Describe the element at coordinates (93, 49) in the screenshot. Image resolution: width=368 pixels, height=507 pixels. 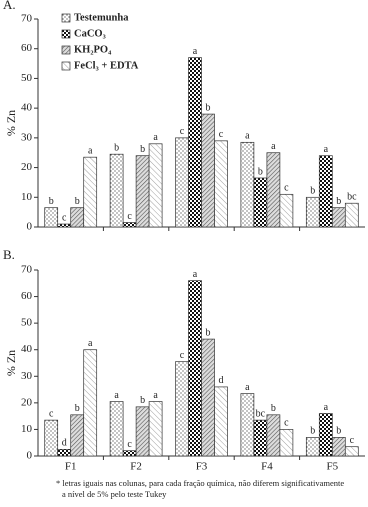
I see `legend-label: KH₂PO₄` at that location.